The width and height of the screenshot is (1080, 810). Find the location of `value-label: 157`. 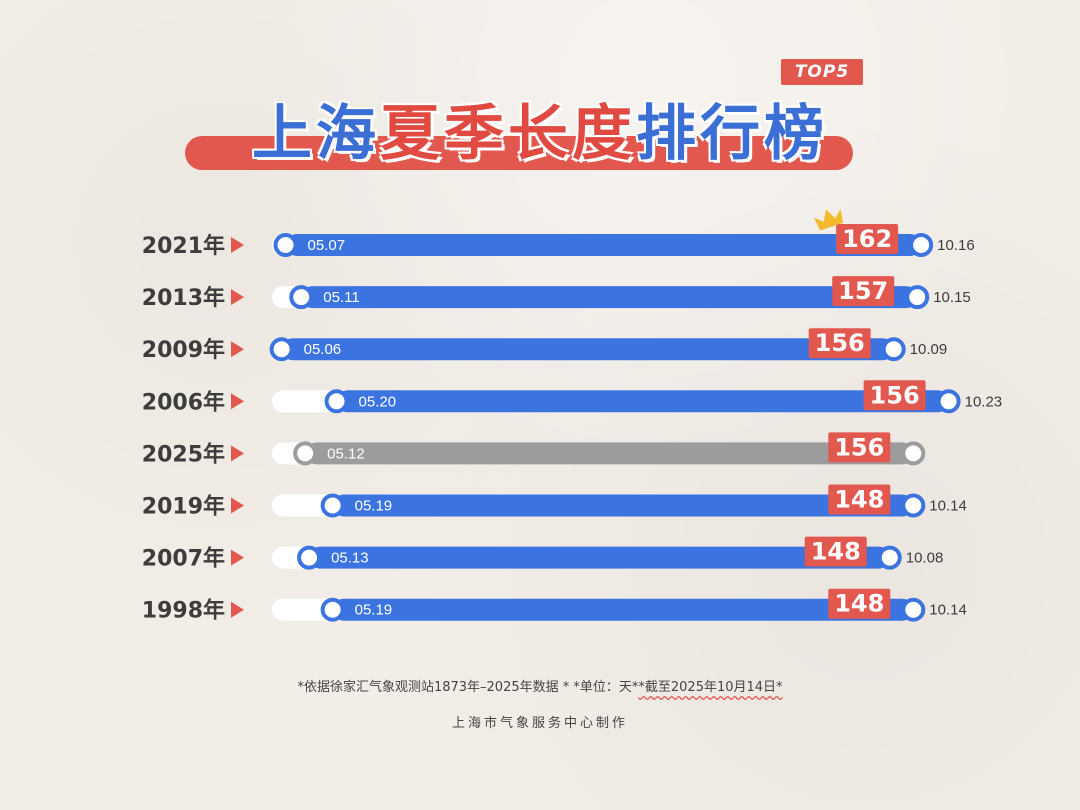

value-label: 157 is located at coordinates (863, 291).